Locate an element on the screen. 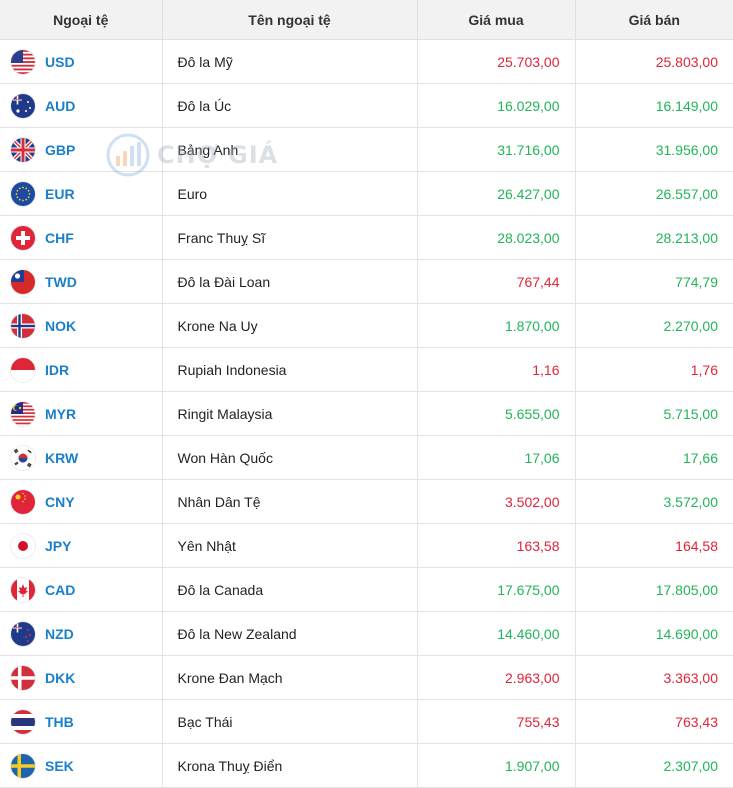 Image resolution: width=733 pixels, height=788 pixels. sell-price: 26.557,00 is located at coordinates (654, 193).